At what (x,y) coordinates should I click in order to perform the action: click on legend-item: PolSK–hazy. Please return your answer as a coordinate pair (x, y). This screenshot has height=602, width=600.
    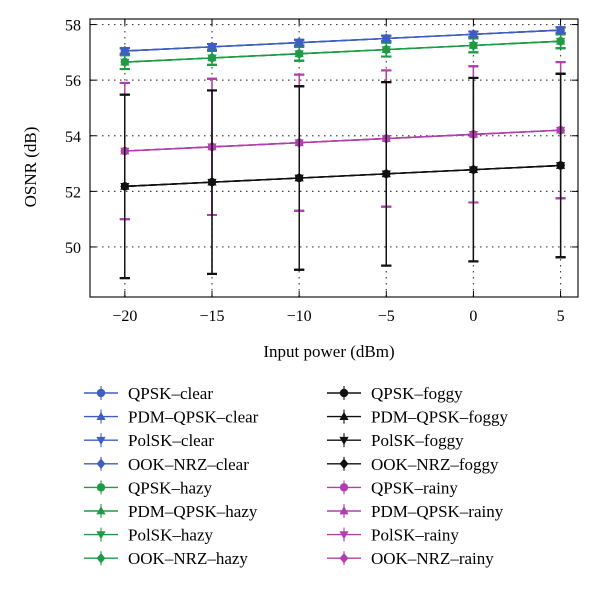
    Looking at the image, I should click on (149, 535).